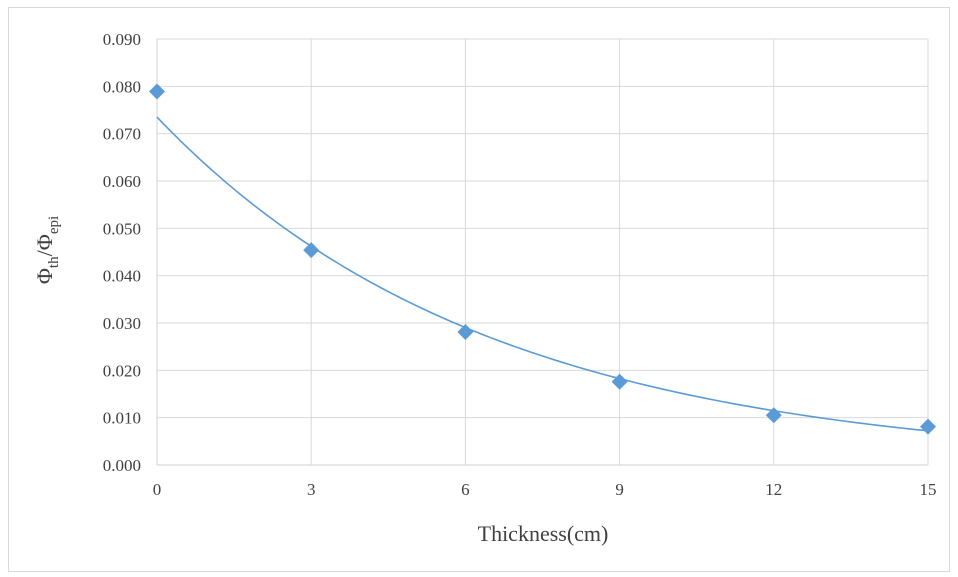 This screenshot has height=577, width=958. I want to click on x-tick-labels: 0 3 6 9 12 15, so click(545, 489).